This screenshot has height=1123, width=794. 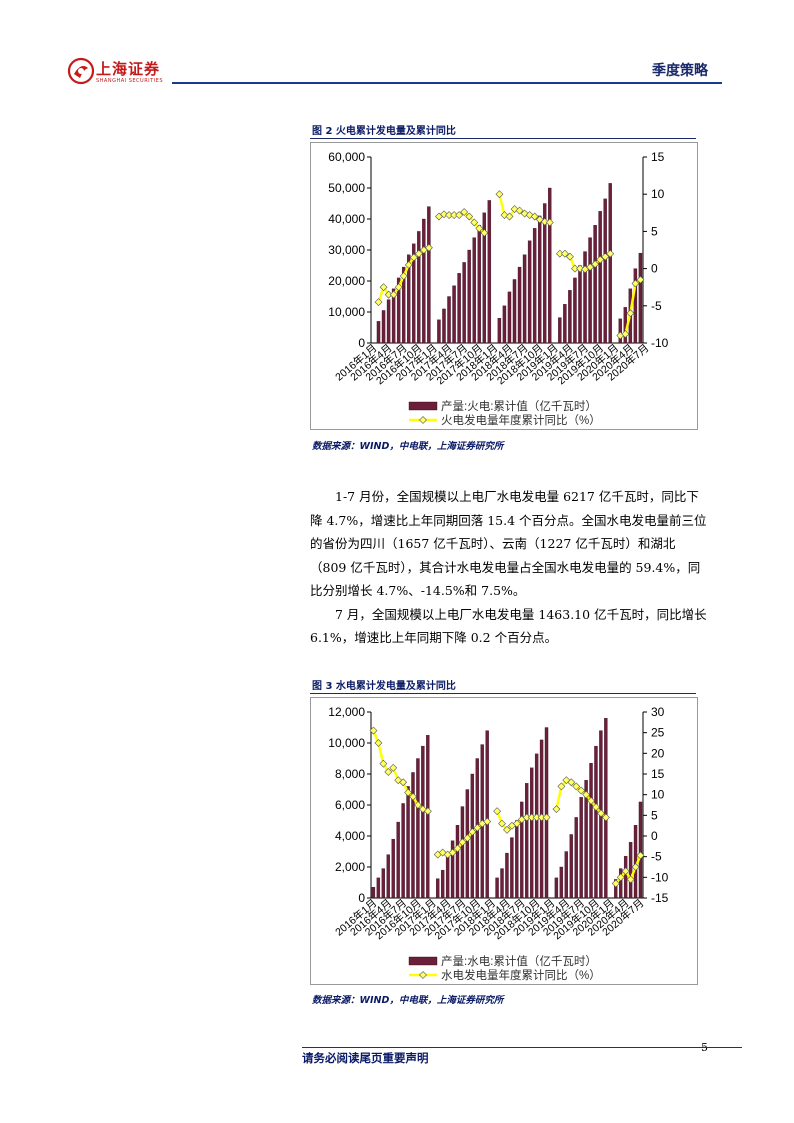 I want to click on left-tick-label: 50,000, so click(x=346, y=188).